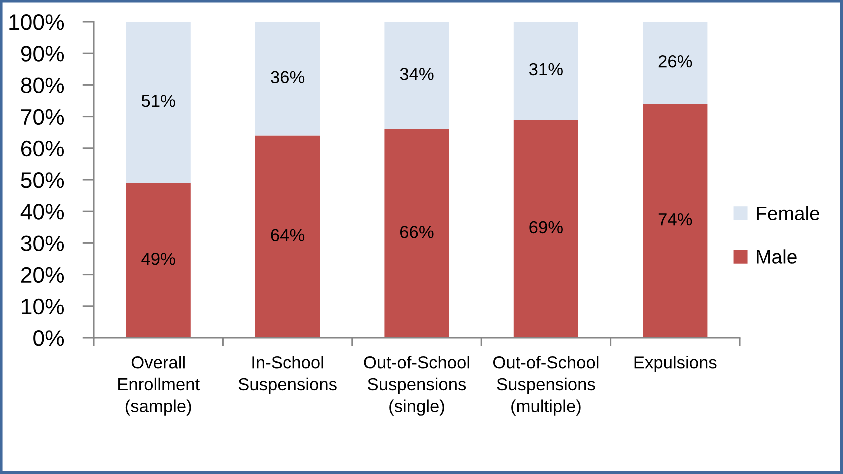  What do you see at coordinates (42, 180) in the screenshot?
I see `y-tick-label: 50%` at bounding box center [42, 180].